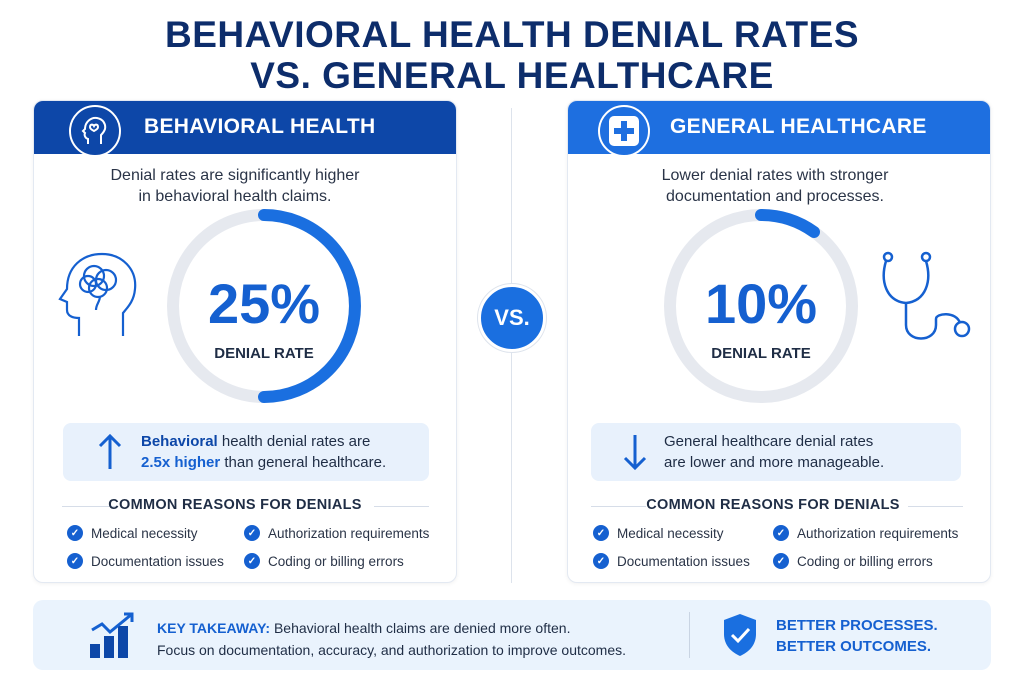 This screenshot has width=1024, height=683. I want to click on general-title: GENERAL HEALTHCARE, so click(798, 126).